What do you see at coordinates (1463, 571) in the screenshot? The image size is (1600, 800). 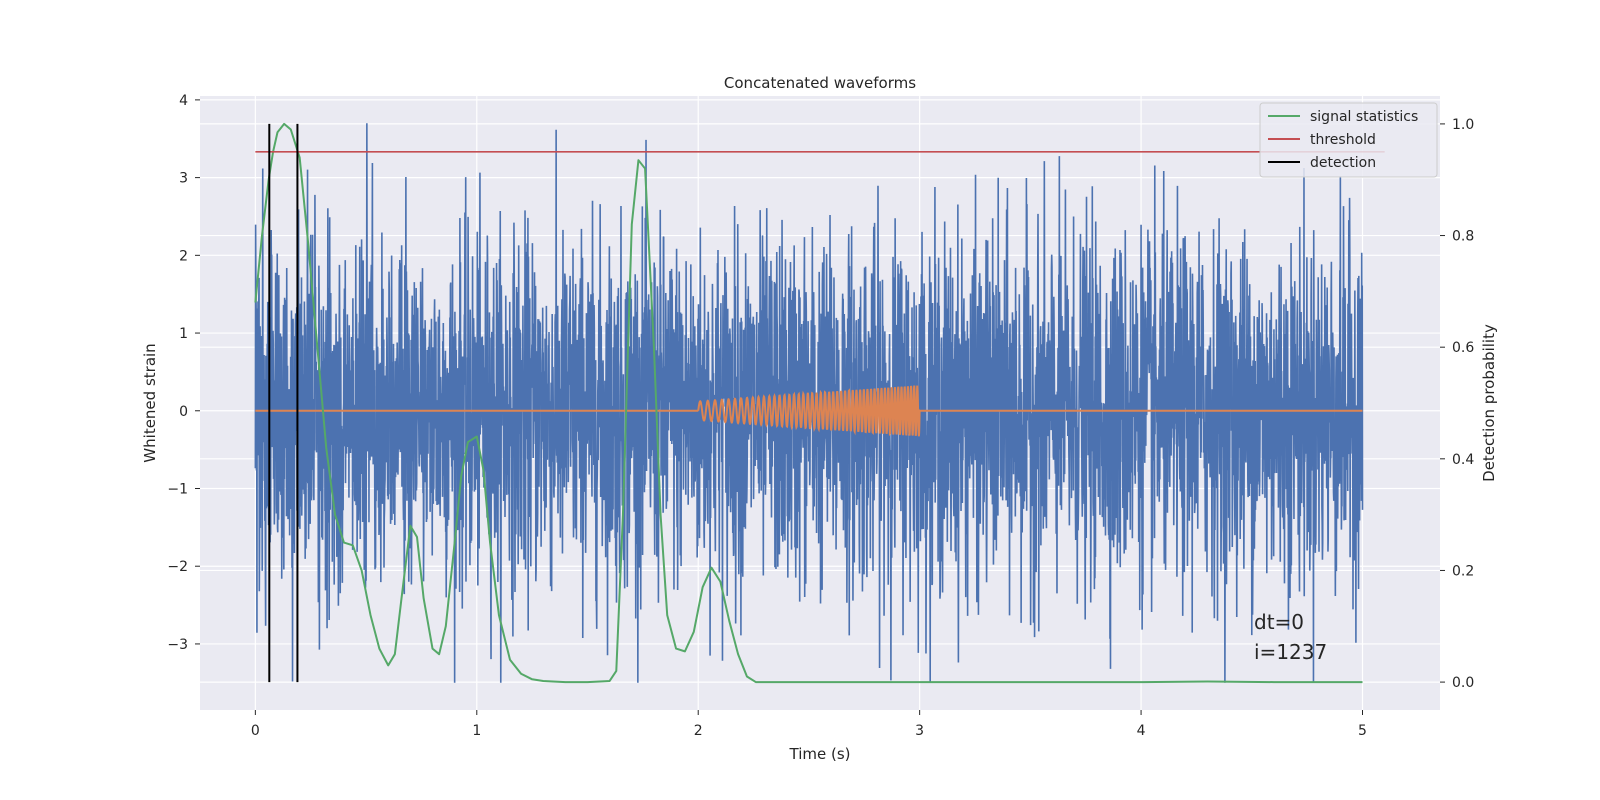 I see `y2-tick-label: 0.2` at bounding box center [1463, 571].